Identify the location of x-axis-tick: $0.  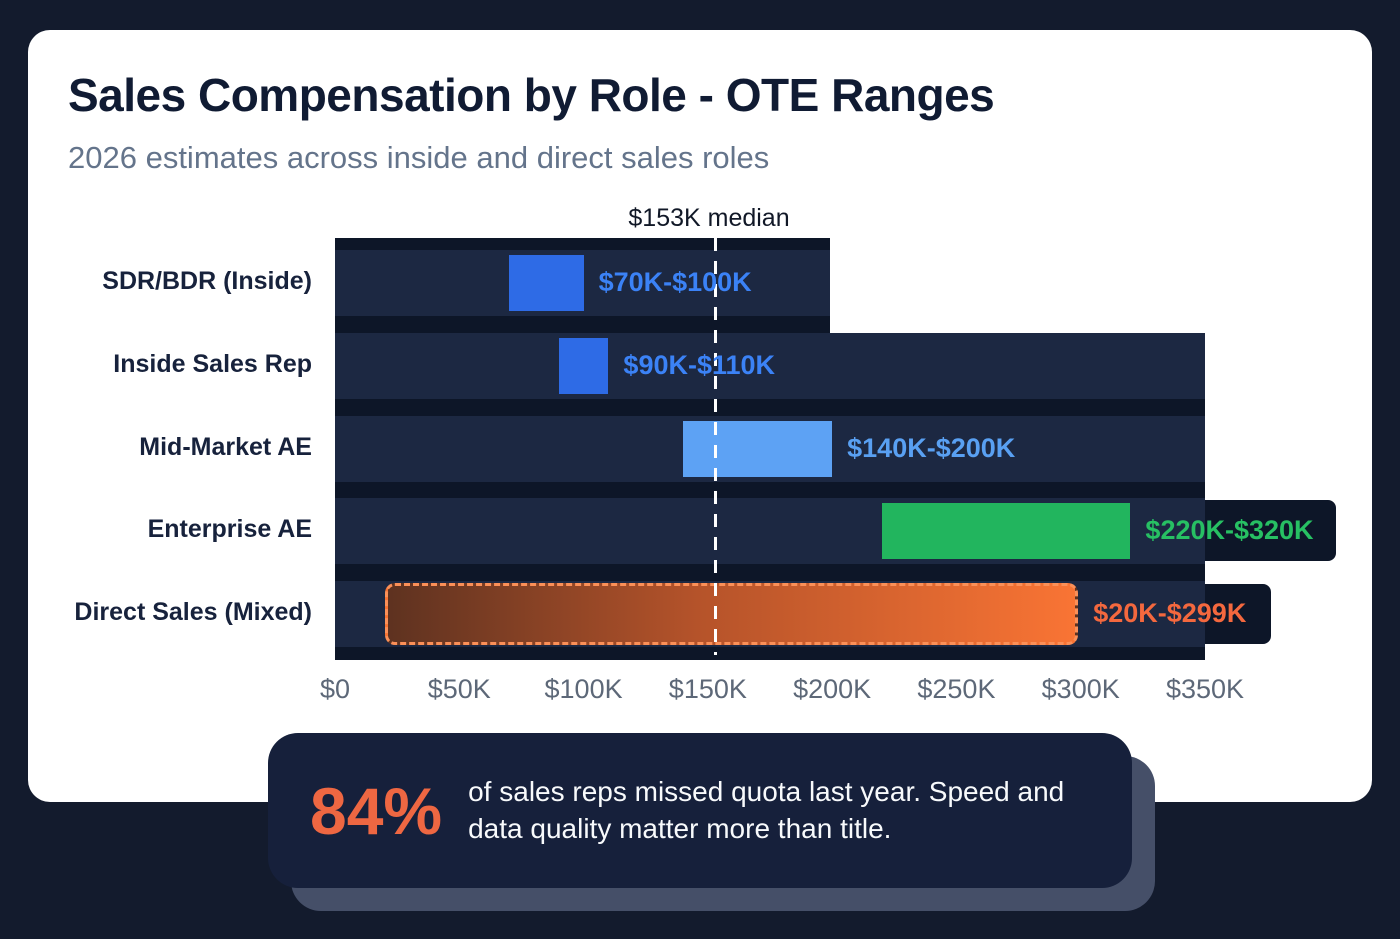
(335, 689).